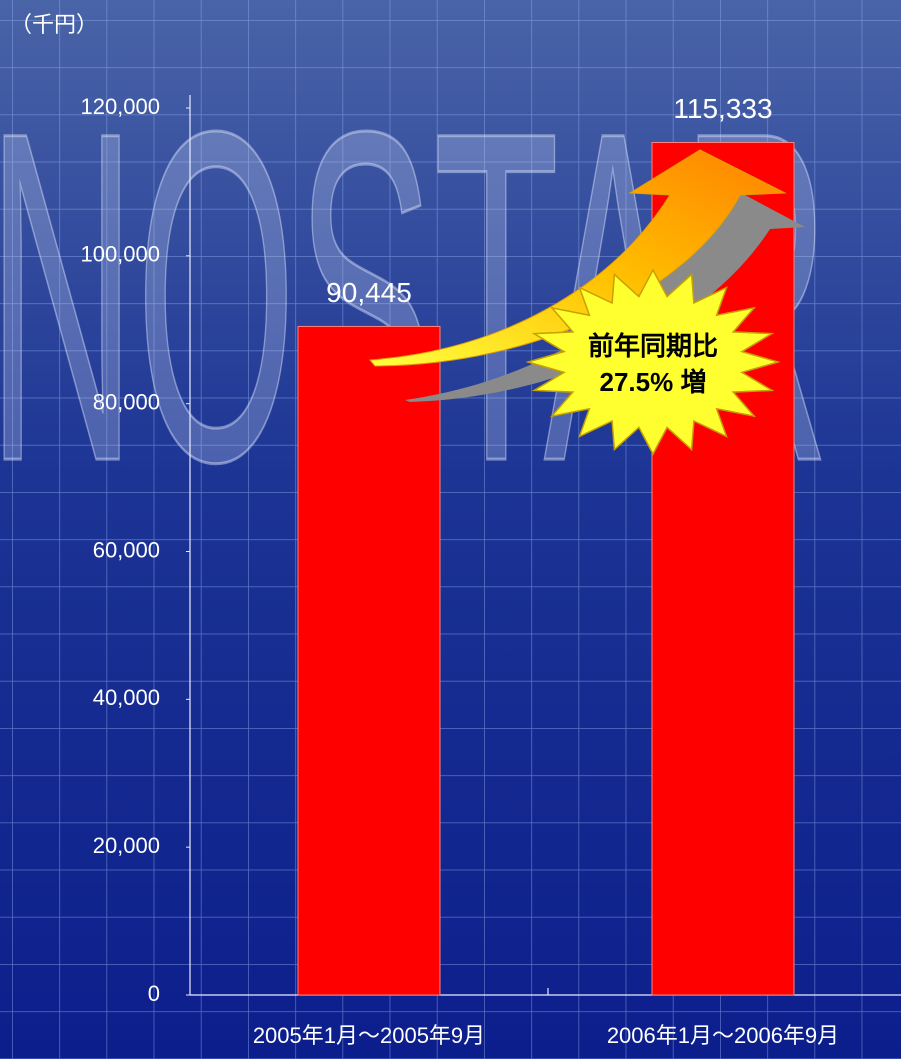 This screenshot has width=901, height=1059. What do you see at coordinates (653, 362) in the screenshot?
I see `starburst` at bounding box center [653, 362].